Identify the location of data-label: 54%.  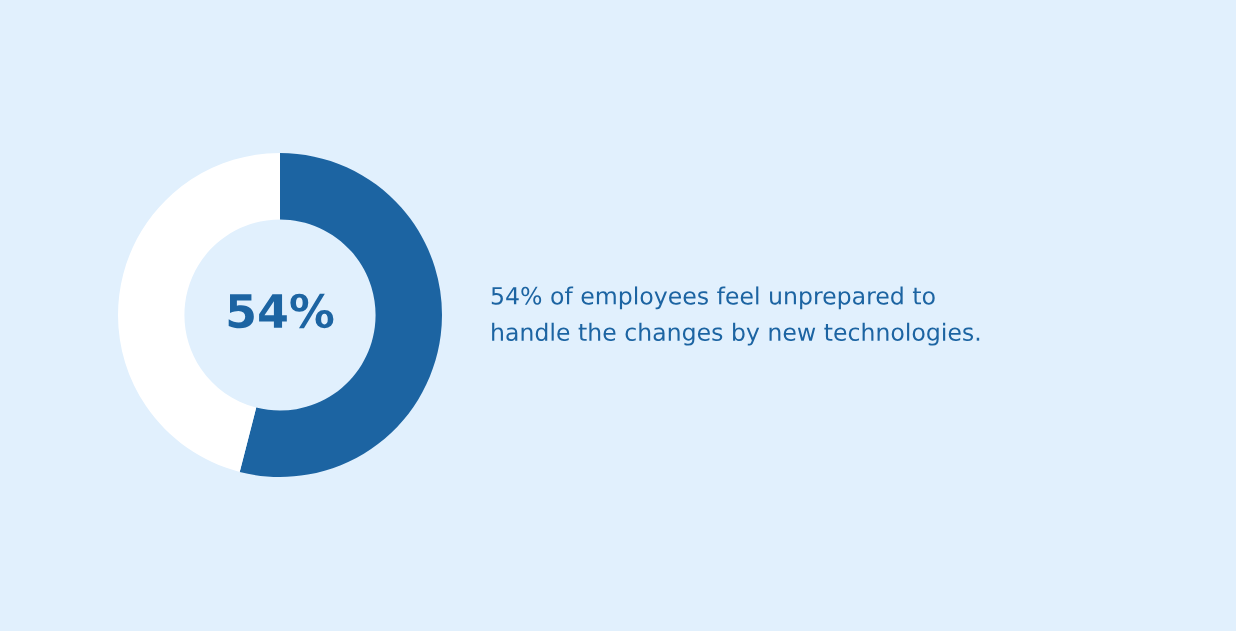
(281, 311).